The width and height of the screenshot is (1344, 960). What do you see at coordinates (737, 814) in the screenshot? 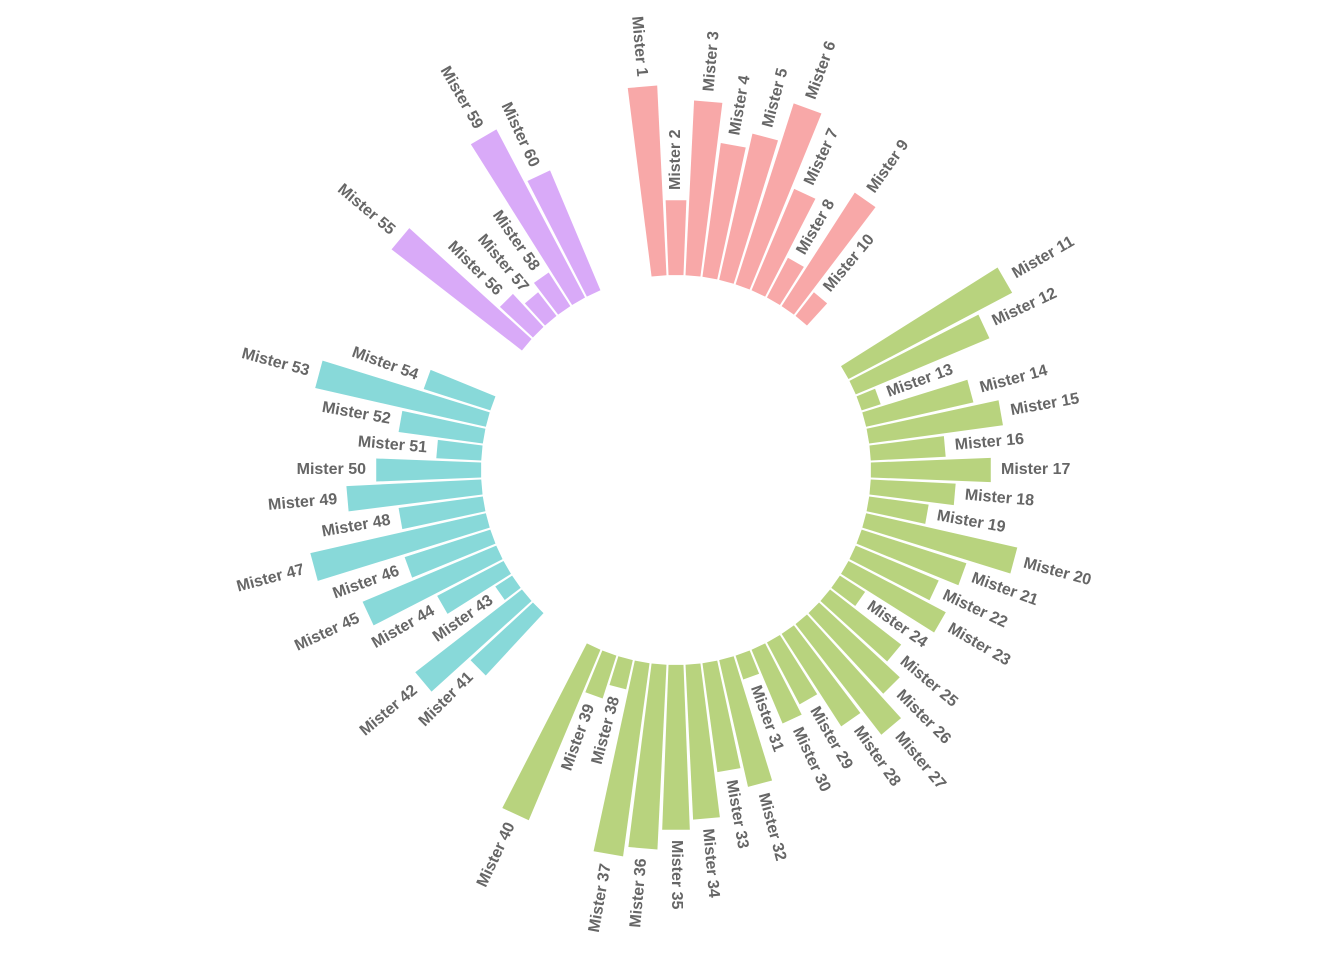
I see `bar-label: Mister 33` at bounding box center [737, 814].